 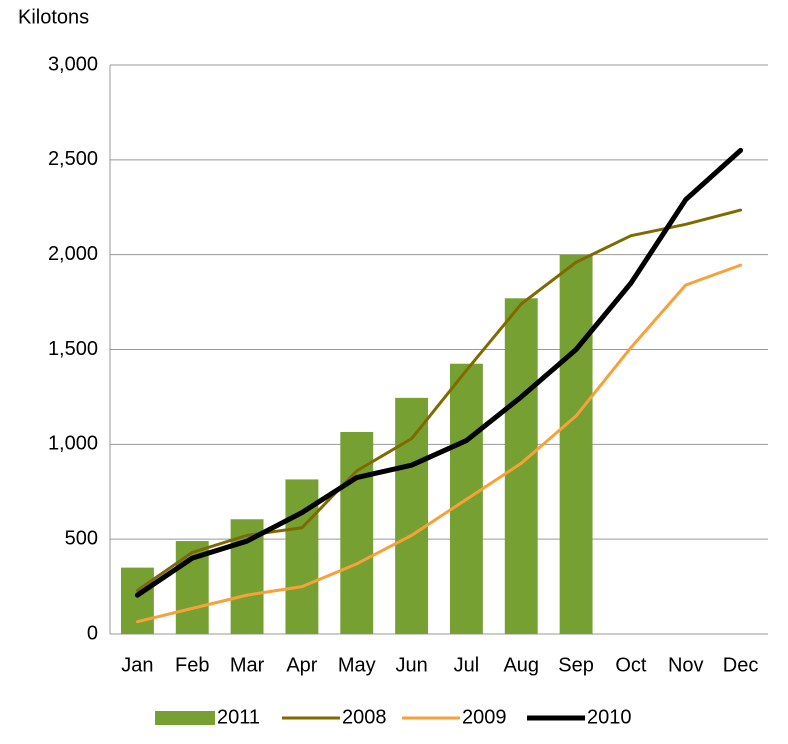 I want to click on x-tick-label: Apr, so click(x=301, y=665).